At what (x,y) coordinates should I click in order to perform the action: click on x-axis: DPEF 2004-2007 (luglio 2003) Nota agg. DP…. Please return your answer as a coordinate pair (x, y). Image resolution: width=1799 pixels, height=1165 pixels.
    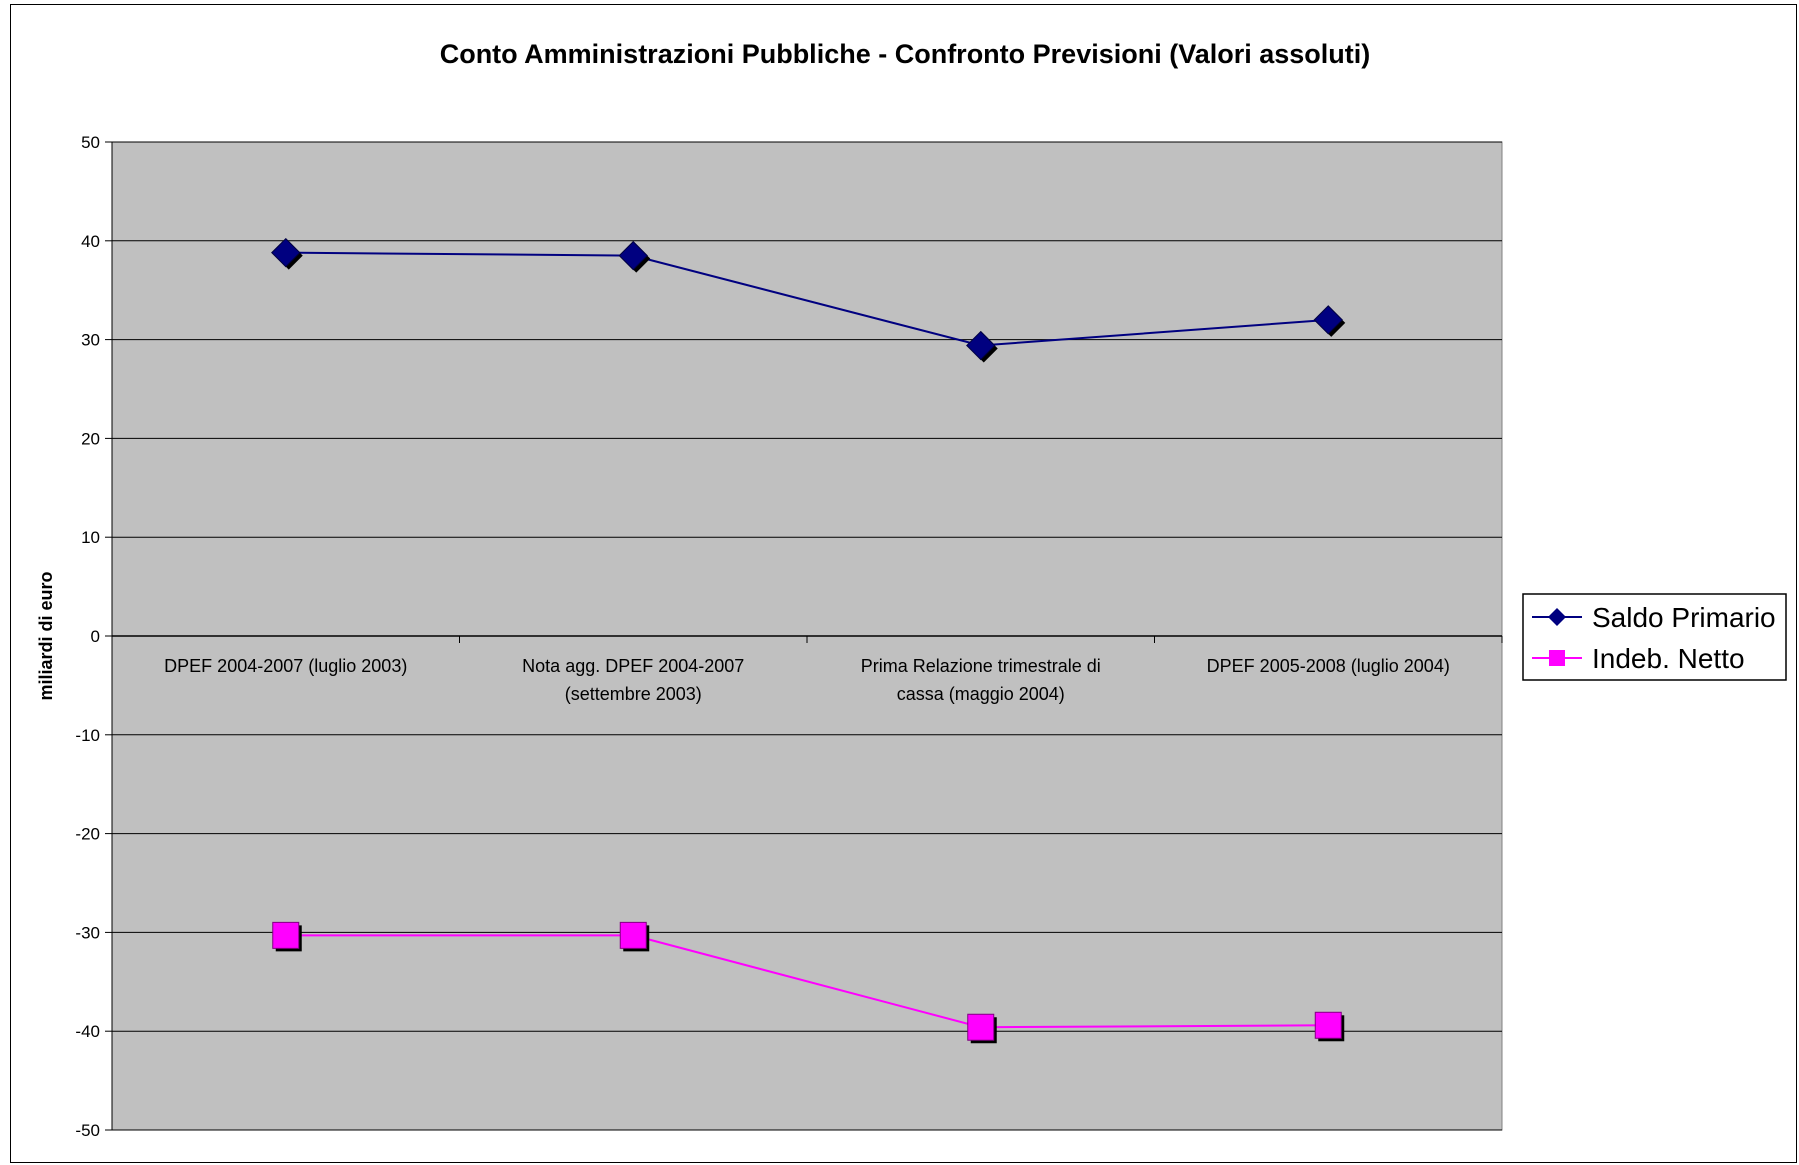
    Looking at the image, I should click on (807, 669).